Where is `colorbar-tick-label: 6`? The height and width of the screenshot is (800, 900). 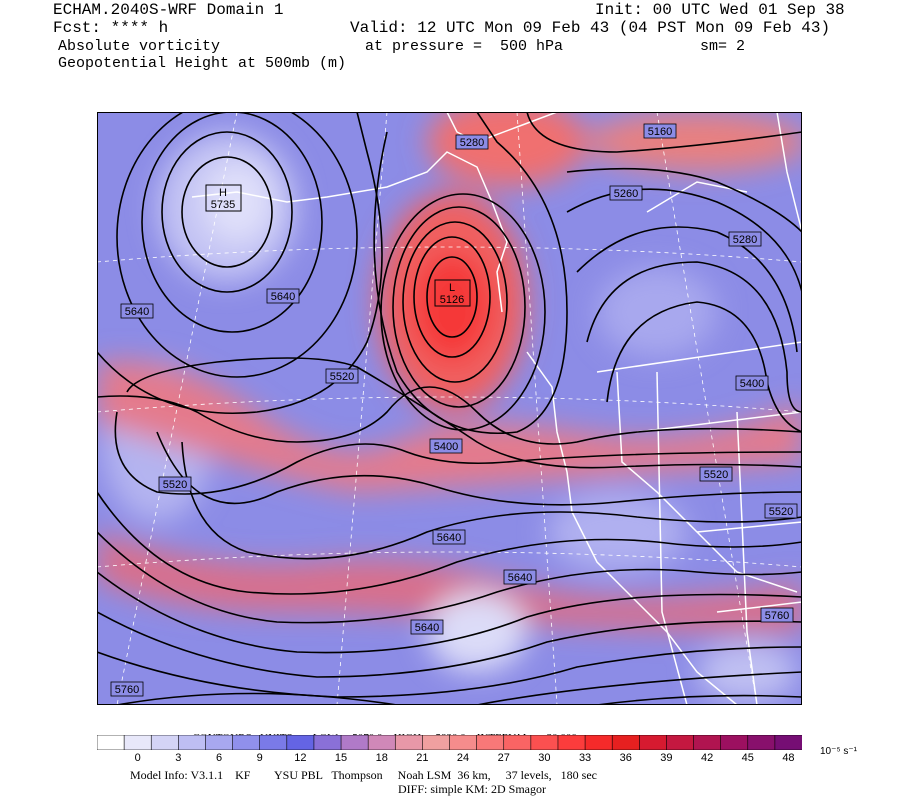 colorbar-tick-label: 6 is located at coordinates (219, 758).